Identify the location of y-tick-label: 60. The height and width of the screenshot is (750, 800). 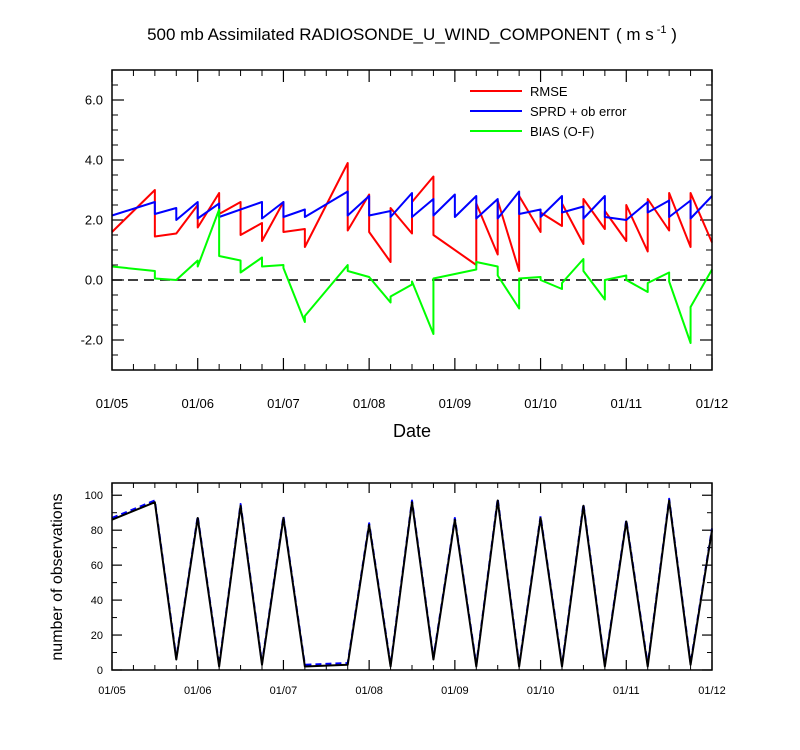
(97, 566).